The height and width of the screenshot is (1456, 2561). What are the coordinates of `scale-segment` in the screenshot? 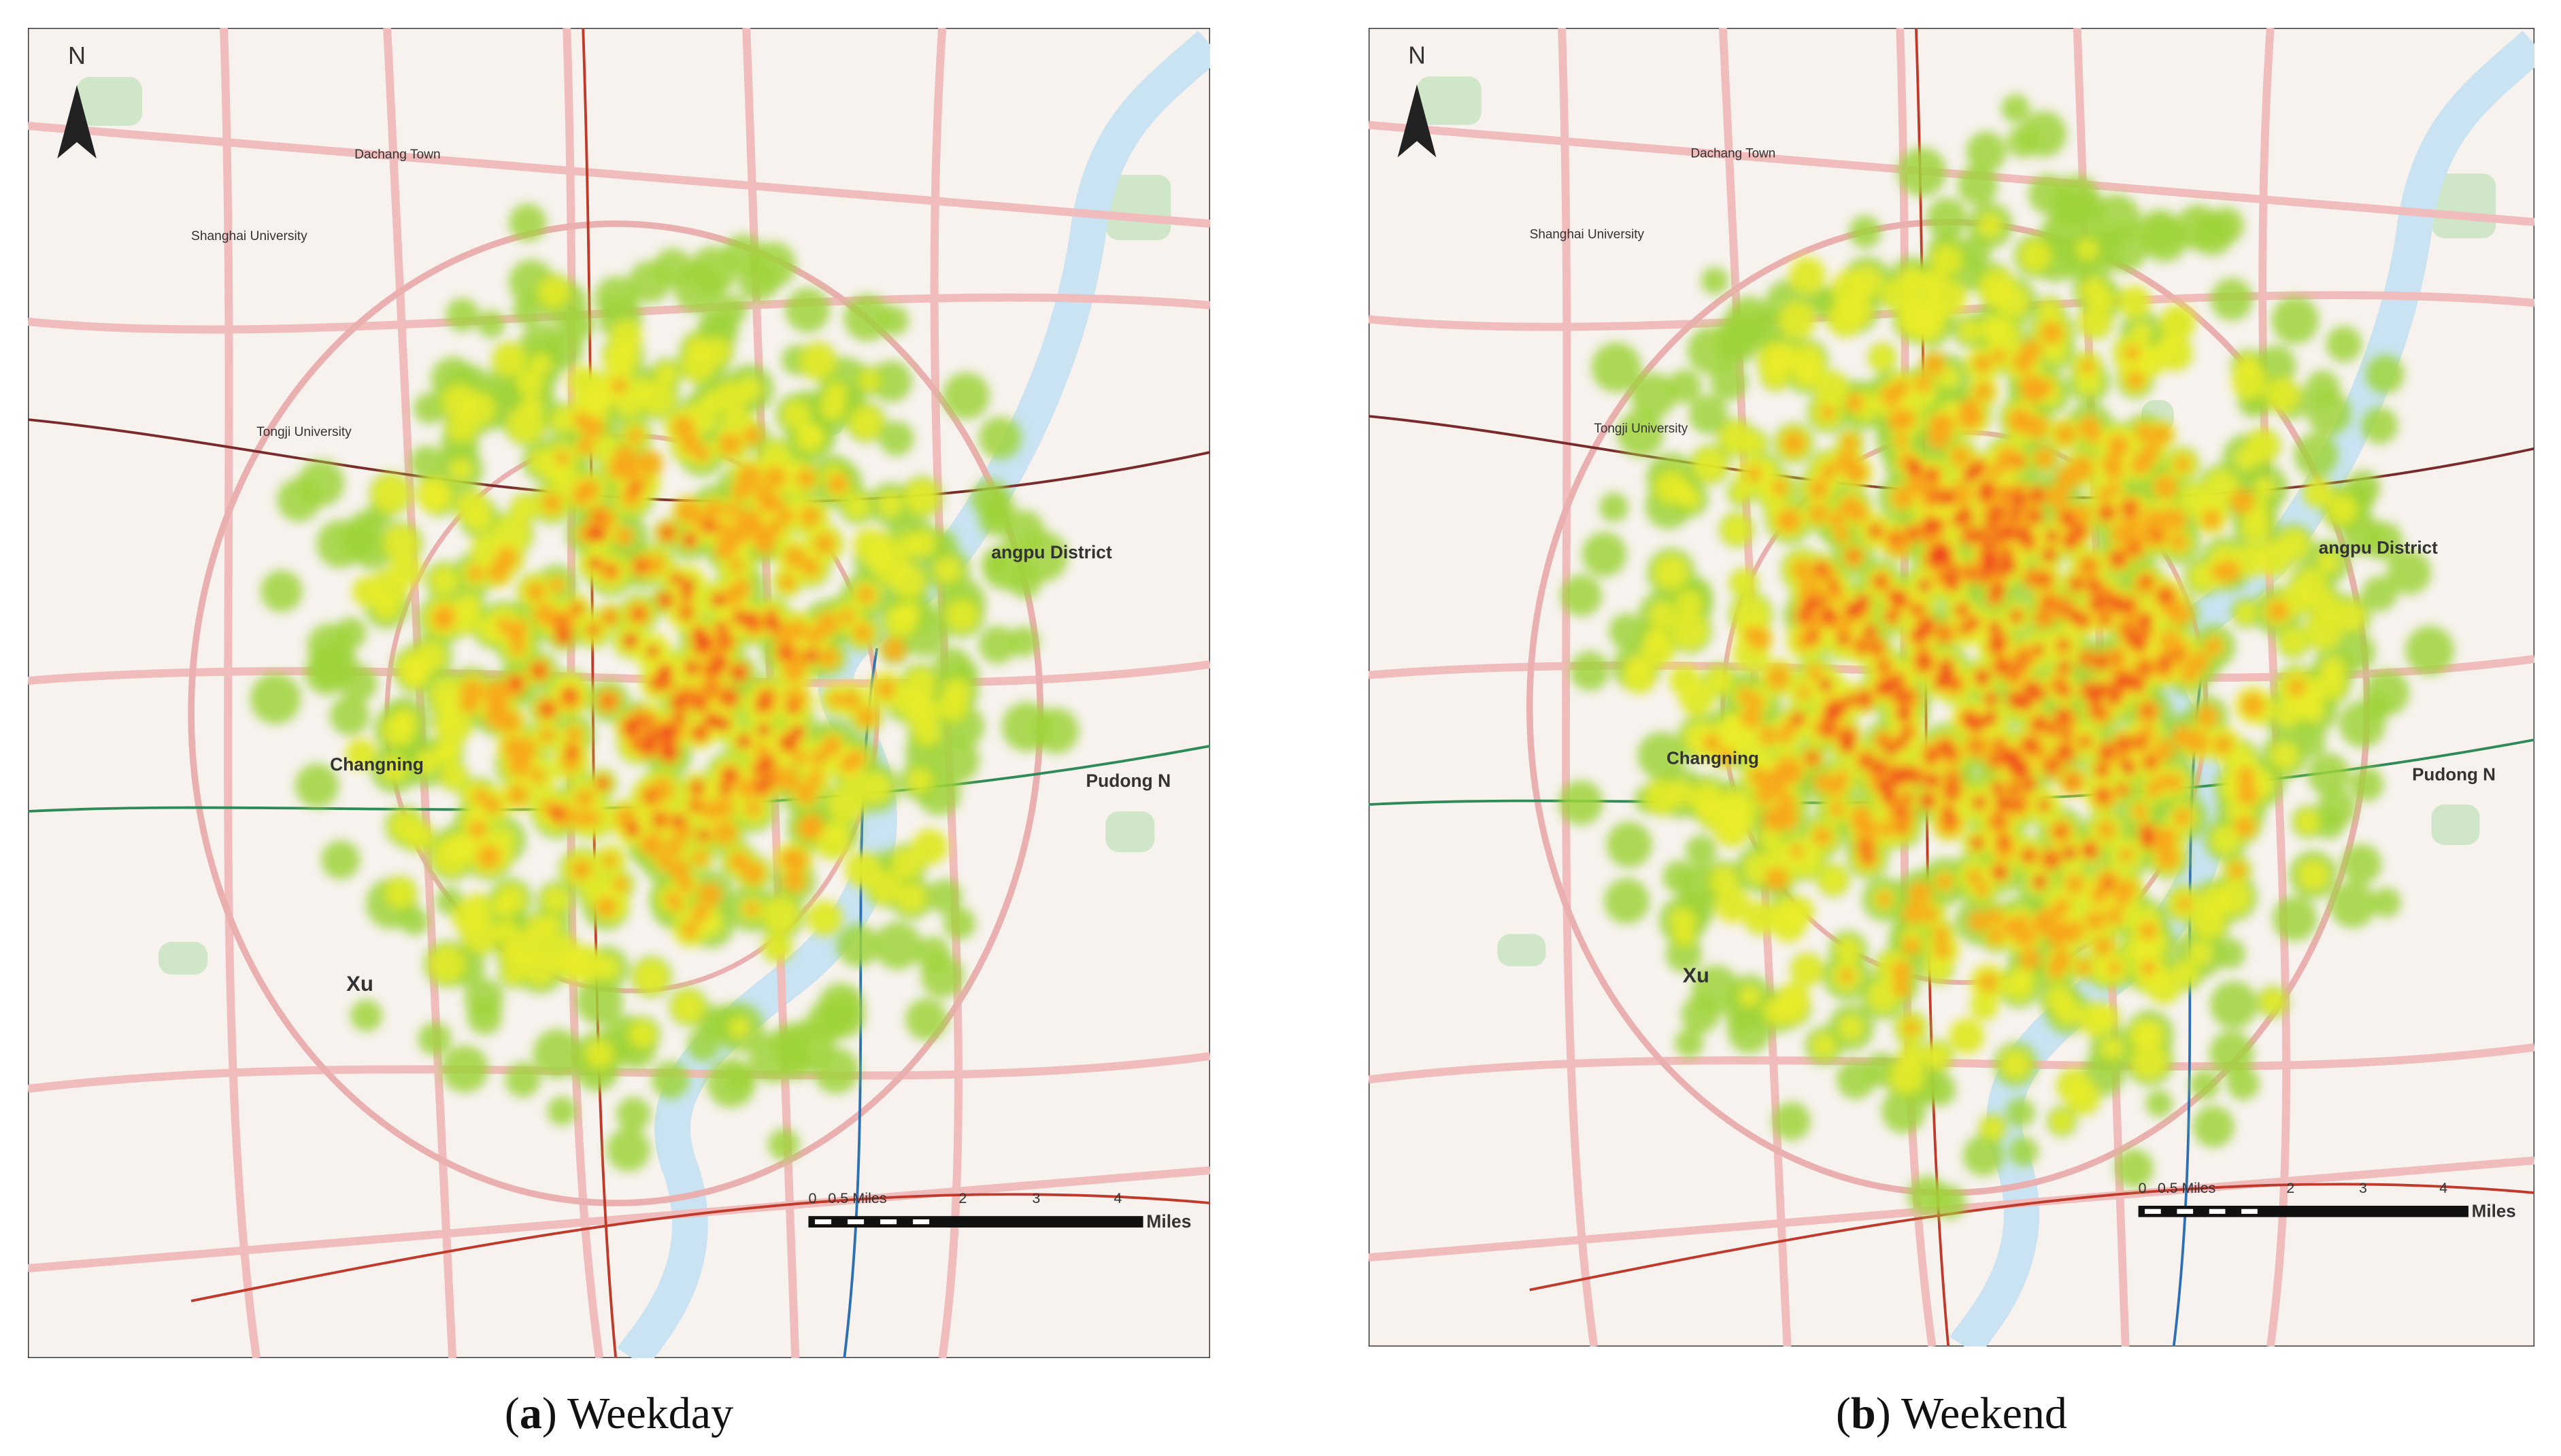 It's located at (2153, 1211).